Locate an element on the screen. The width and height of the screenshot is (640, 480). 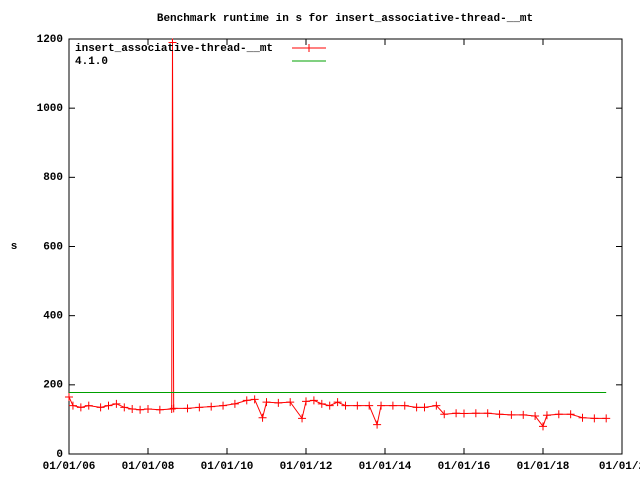
legend-label: insert_associative-thread-__mt is located at coordinates (174, 49).